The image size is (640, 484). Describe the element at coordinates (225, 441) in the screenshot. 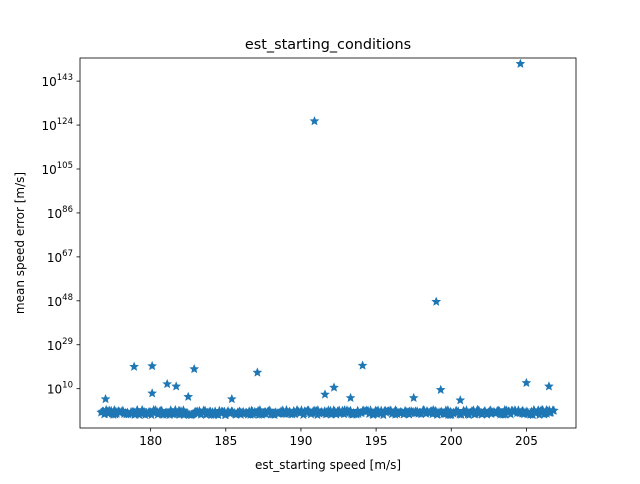

I see `x-tick-label: 185` at that location.